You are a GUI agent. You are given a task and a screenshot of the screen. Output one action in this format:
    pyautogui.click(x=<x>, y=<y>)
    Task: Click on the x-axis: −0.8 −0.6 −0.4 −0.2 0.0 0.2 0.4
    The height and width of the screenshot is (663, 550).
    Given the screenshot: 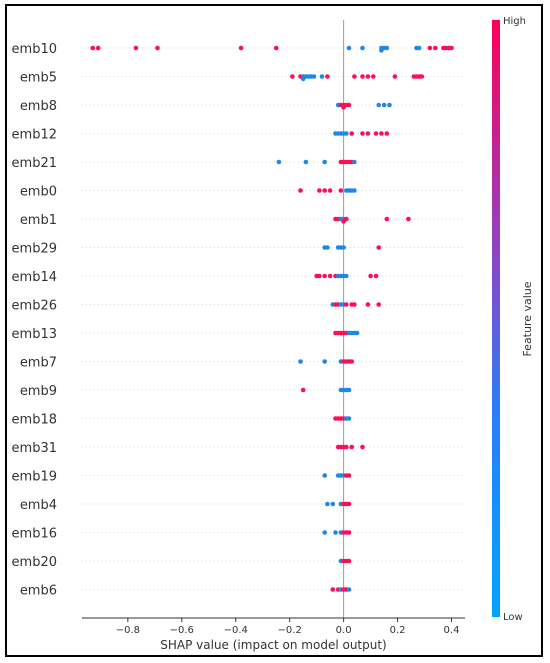 What is the action you would take?
    pyautogui.click(x=273, y=626)
    